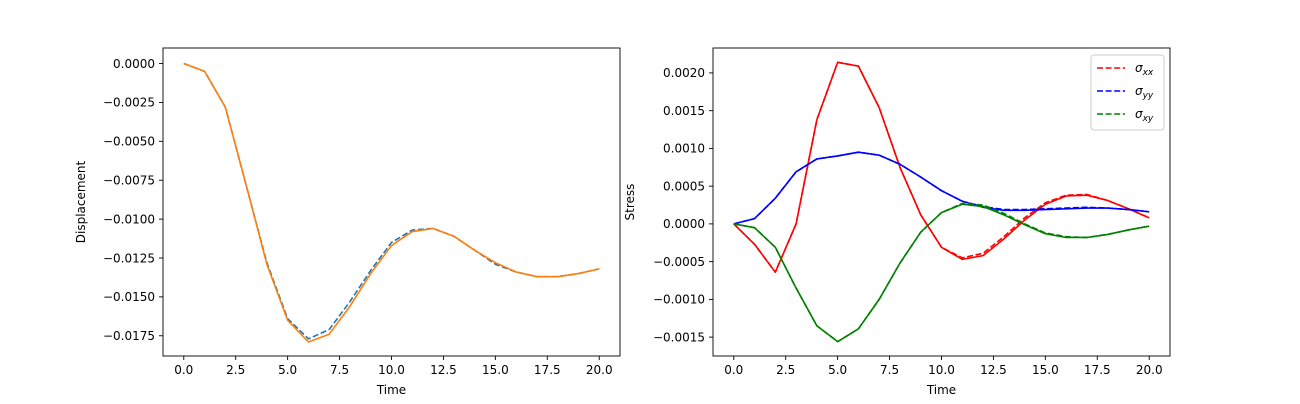  Describe the element at coordinates (129, 297) in the screenshot. I see `displacement-ytick-label: −0.0150` at that location.